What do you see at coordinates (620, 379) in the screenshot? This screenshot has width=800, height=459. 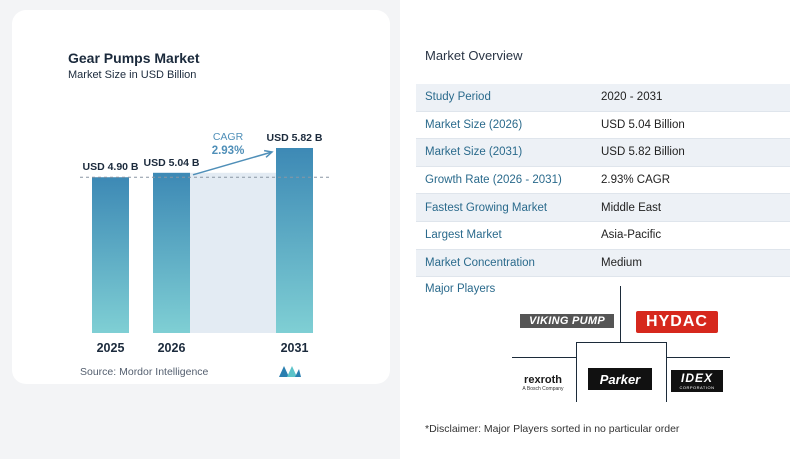 I see `parker-logo: Parker` at bounding box center [620, 379].